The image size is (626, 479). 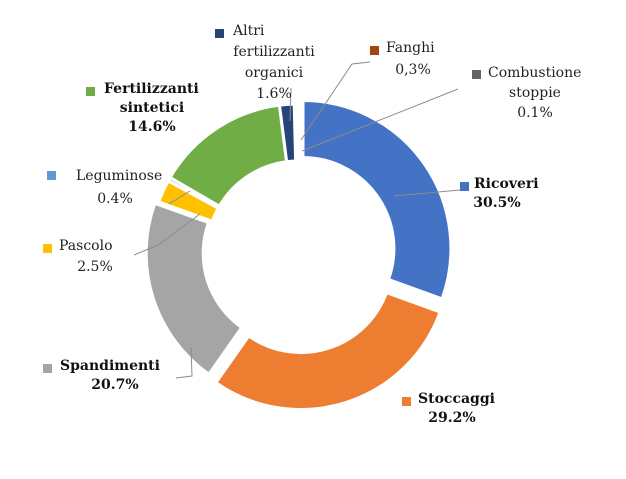 I want to click on slice-label-combustione-stoppie-line-2: stoppie, so click(x=535, y=93).